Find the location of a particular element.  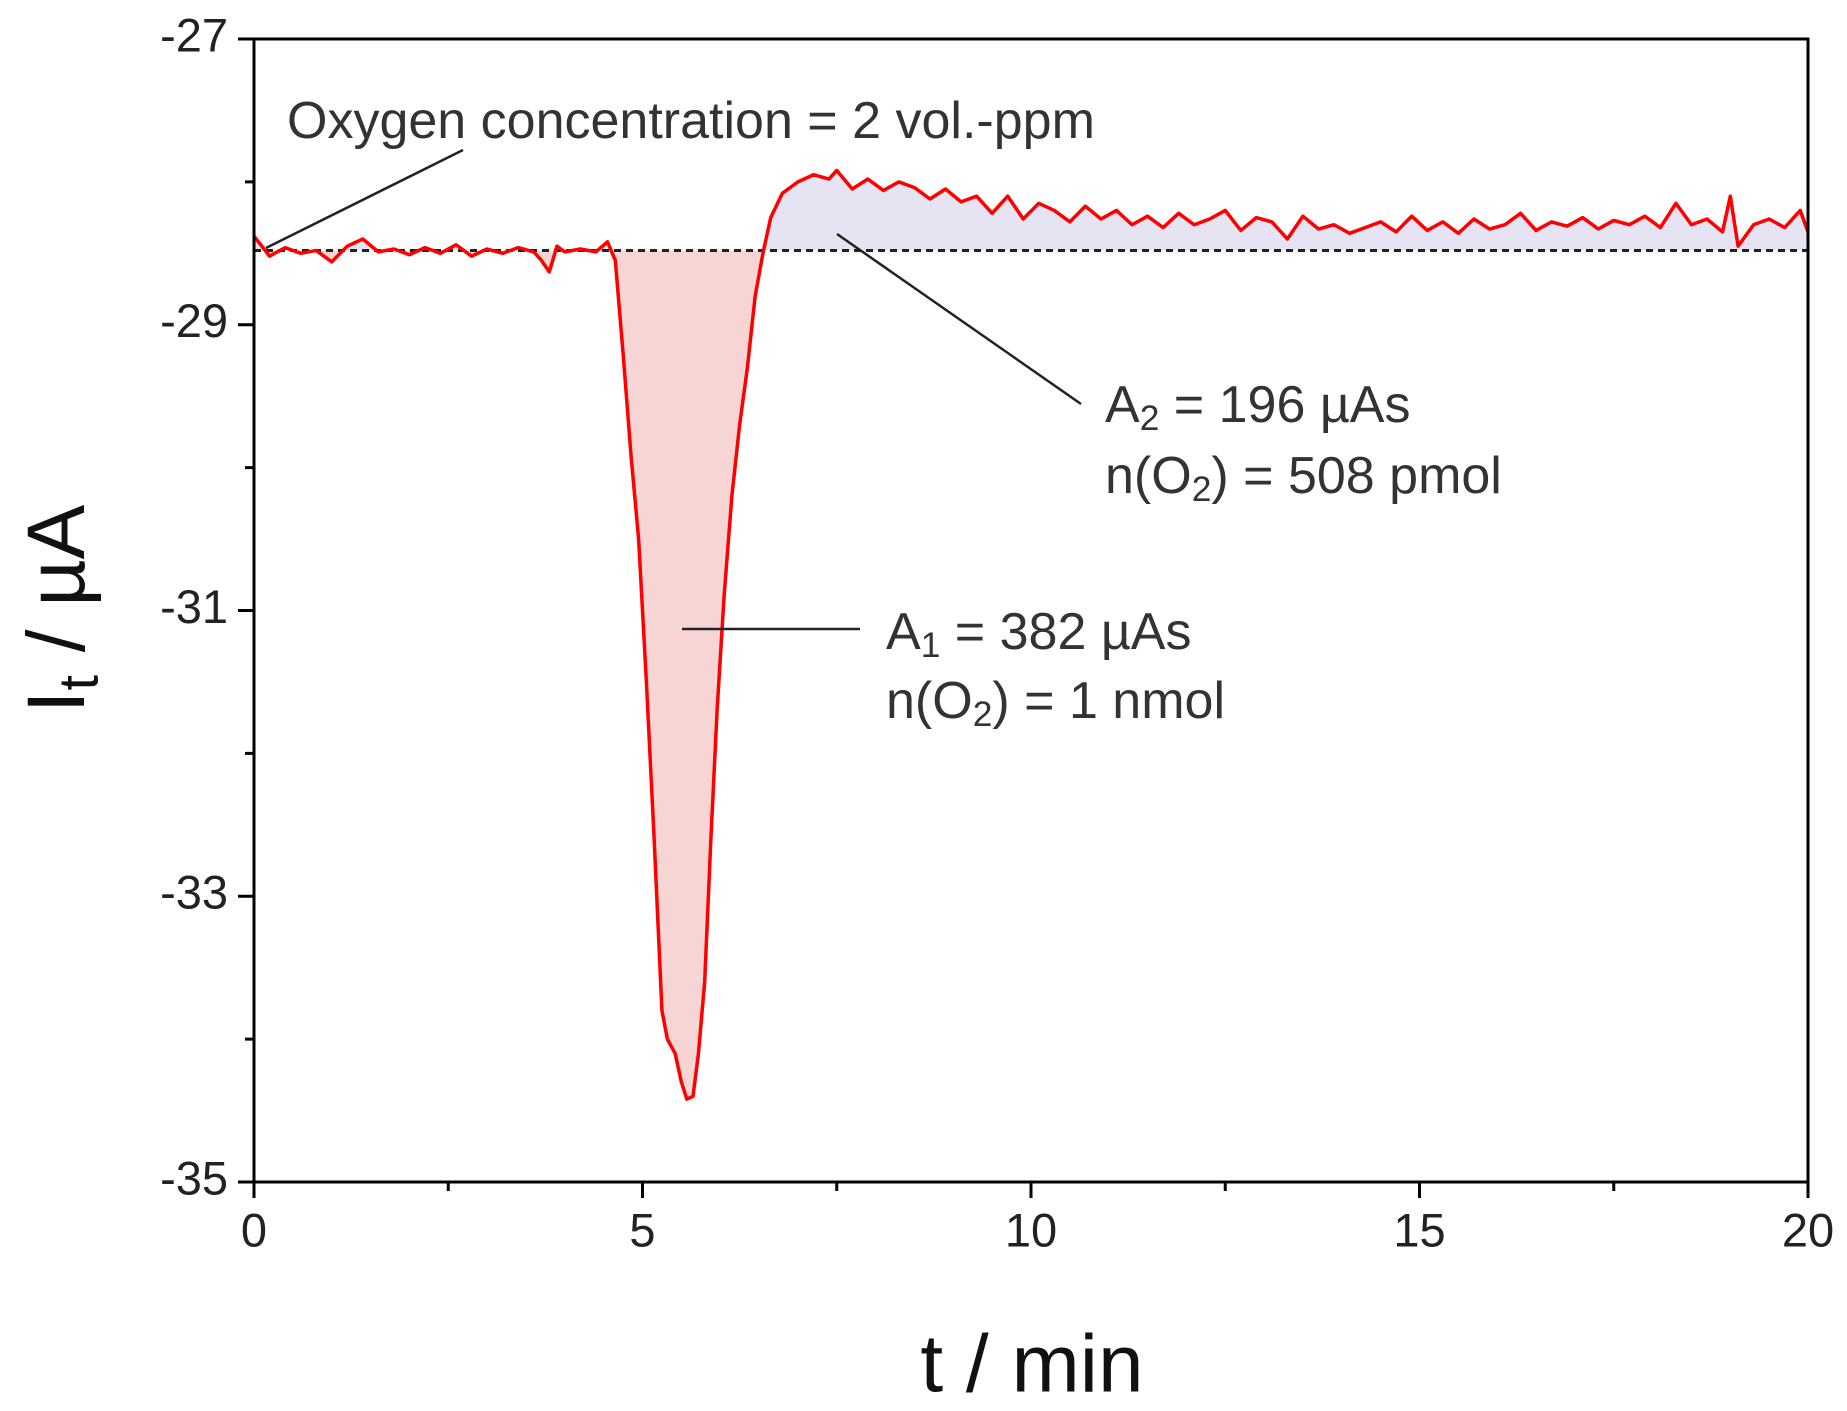

y-tick-label: -27 is located at coordinates (194, 34).